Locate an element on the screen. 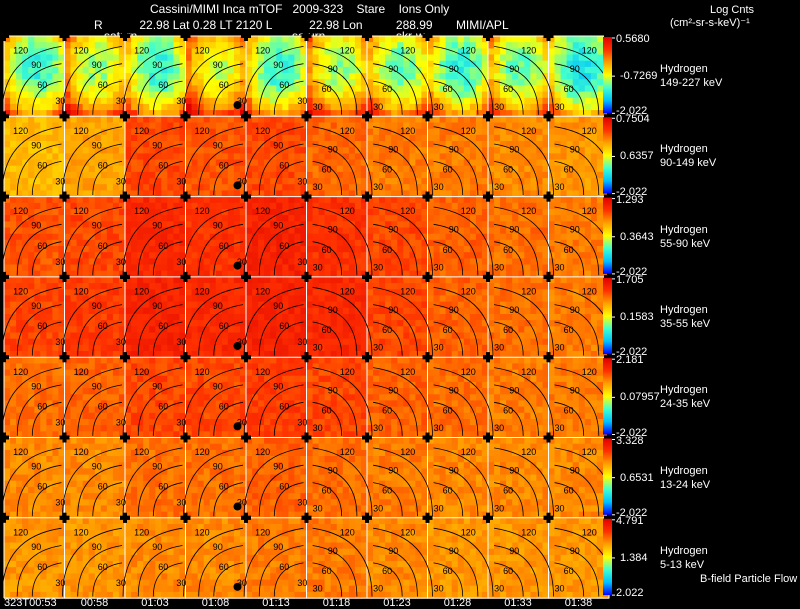 The image size is (800, 609). band-energy-label: 35-55 keV is located at coordinates (685, 324).